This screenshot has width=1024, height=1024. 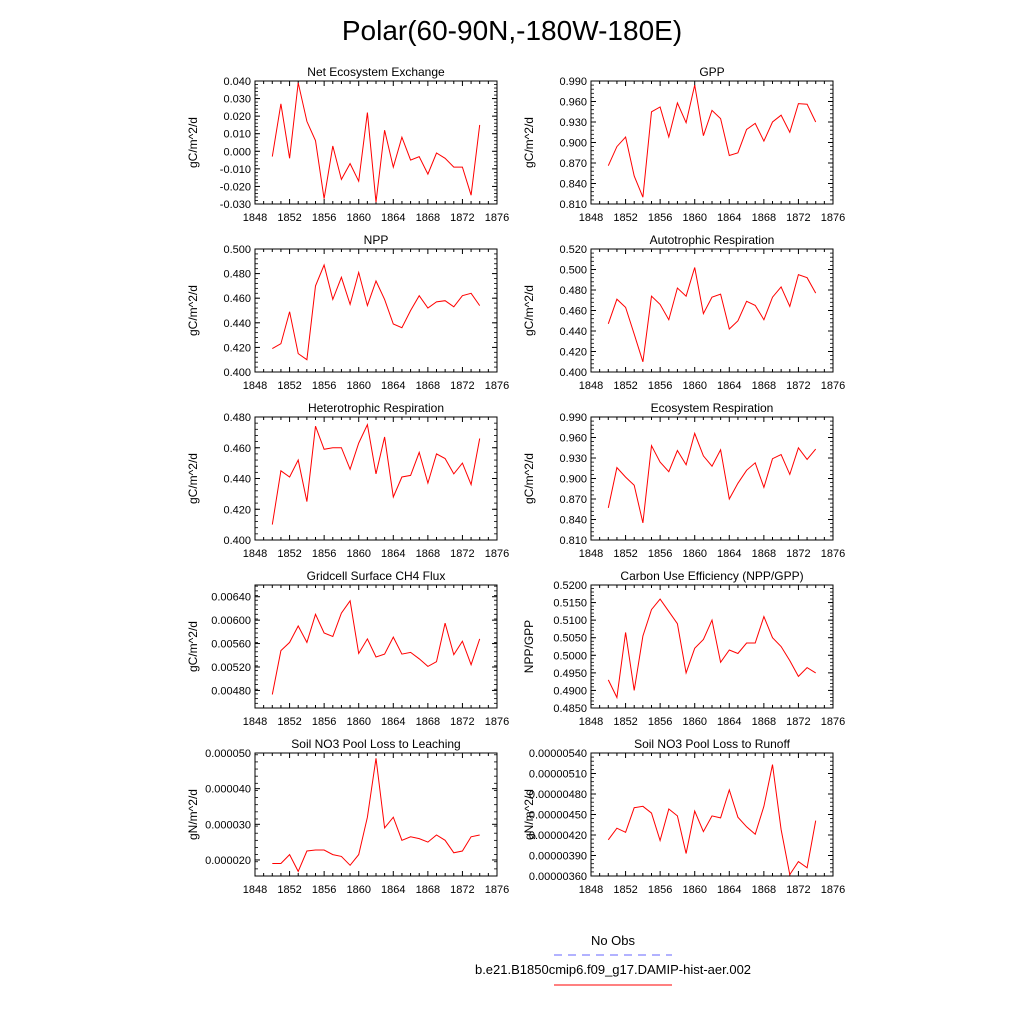 I want to click on y-tick-label: 0.00480, so click(x=231, y=691).